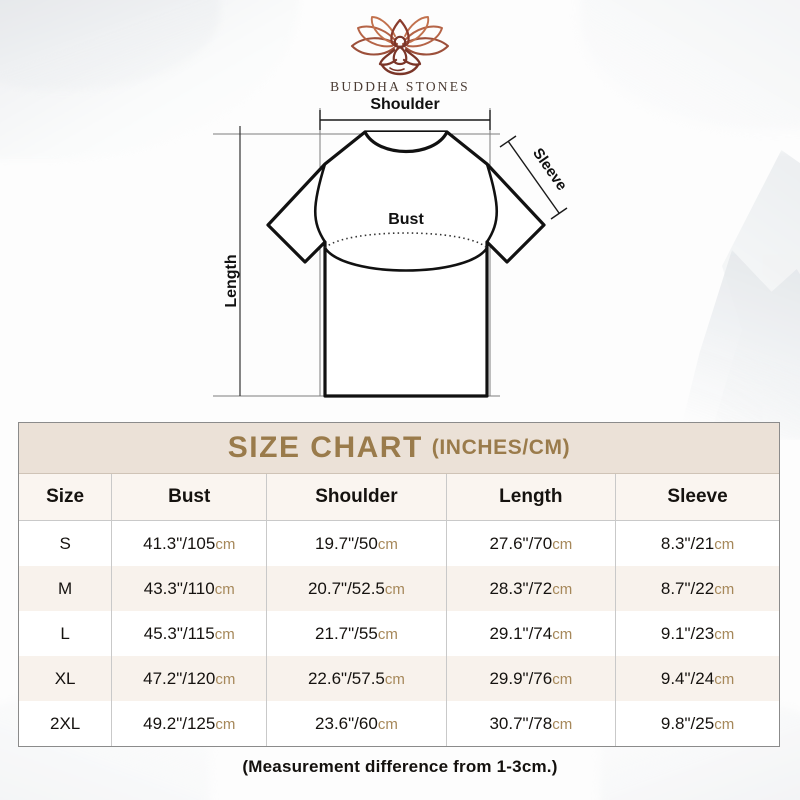  What do you see at coordinates (320, 203) in the screenshot?
I see `left-armhole-seam` at bounding box center [320, 203].